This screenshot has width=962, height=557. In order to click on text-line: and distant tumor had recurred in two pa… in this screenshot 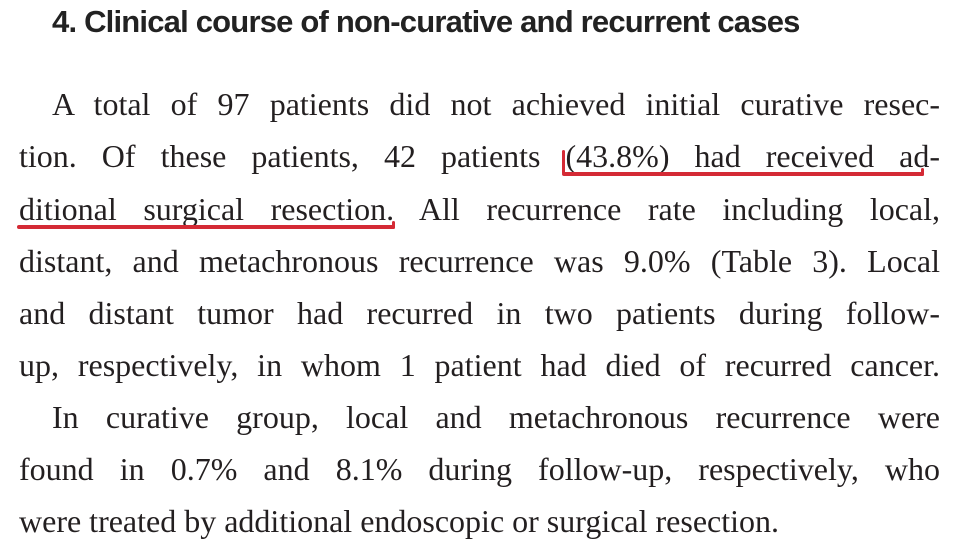, I will do `click(479, 313)`.